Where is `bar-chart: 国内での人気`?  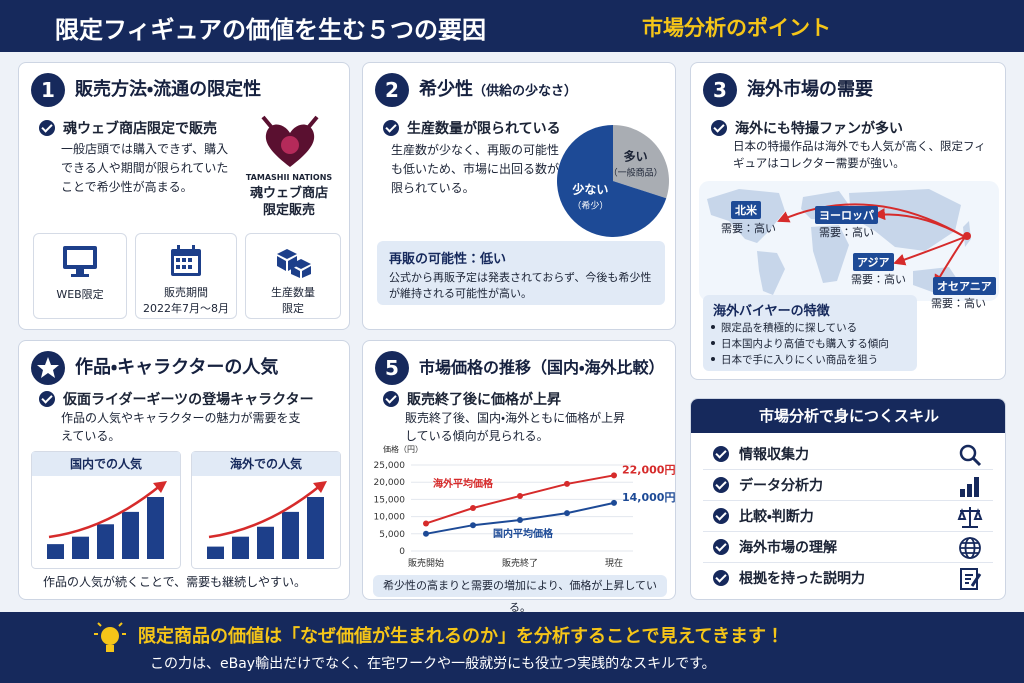 bar-chart: 国内での人気 is located at coordinates (106, 510).